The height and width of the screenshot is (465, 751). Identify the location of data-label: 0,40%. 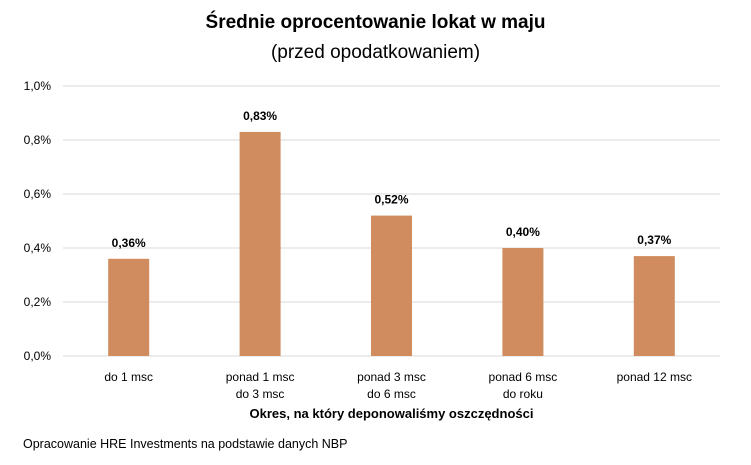
(523, 232).